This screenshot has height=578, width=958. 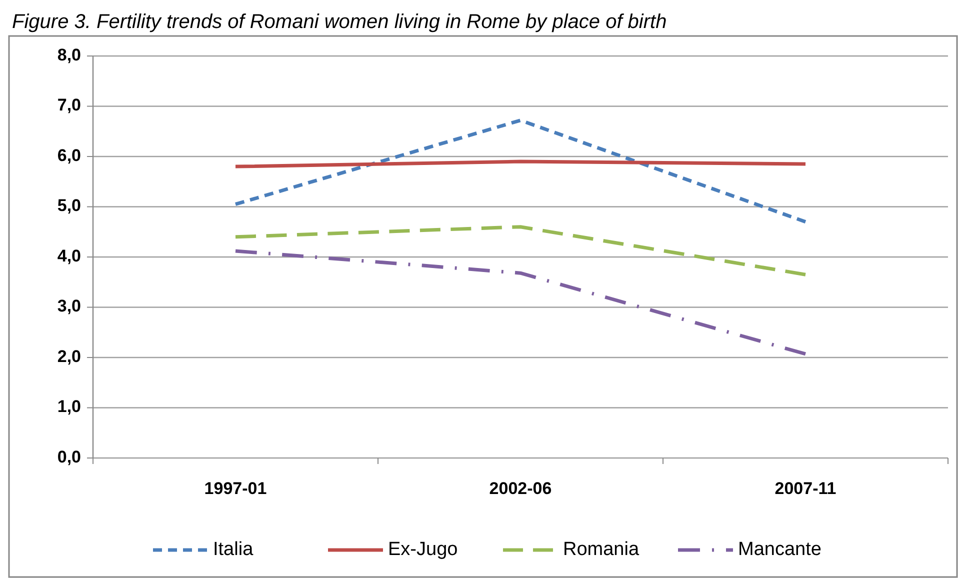 I want to click on y-tick-label: 3,0, so click(x=69, y=306).